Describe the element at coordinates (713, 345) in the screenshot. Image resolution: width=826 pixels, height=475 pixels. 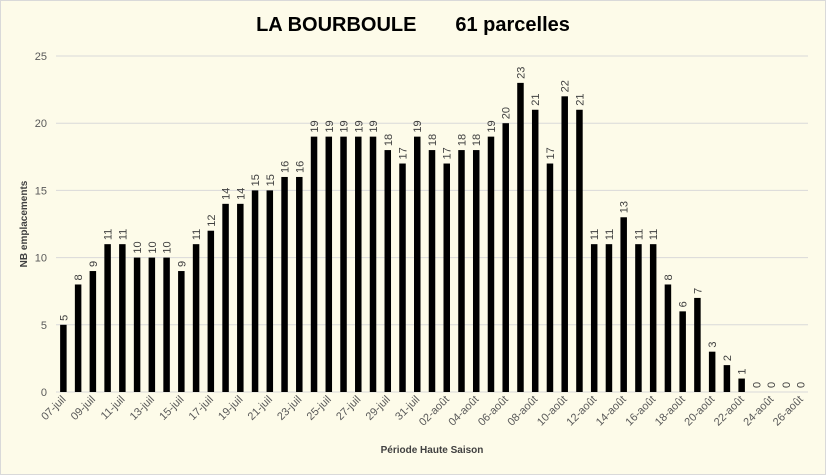
I see `data-label: 3` at that location.